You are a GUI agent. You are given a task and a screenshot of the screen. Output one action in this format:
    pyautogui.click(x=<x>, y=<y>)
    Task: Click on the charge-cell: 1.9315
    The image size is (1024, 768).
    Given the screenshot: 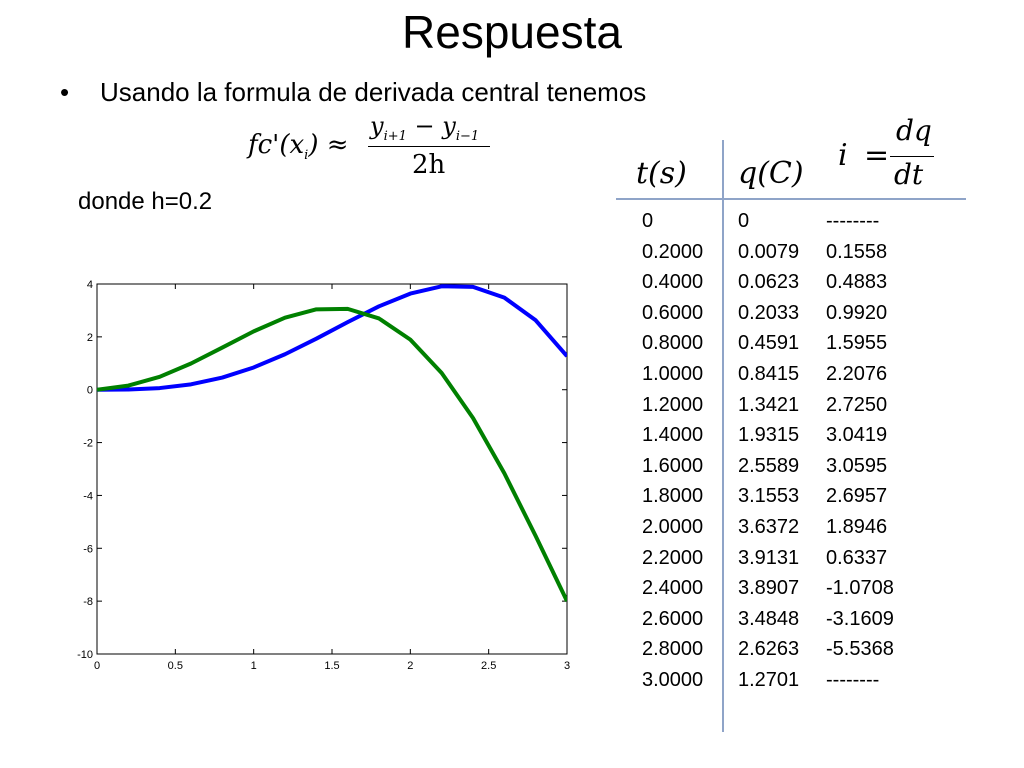 What is the action you would take?
    pyautogui.click(x=769, y=435)
    